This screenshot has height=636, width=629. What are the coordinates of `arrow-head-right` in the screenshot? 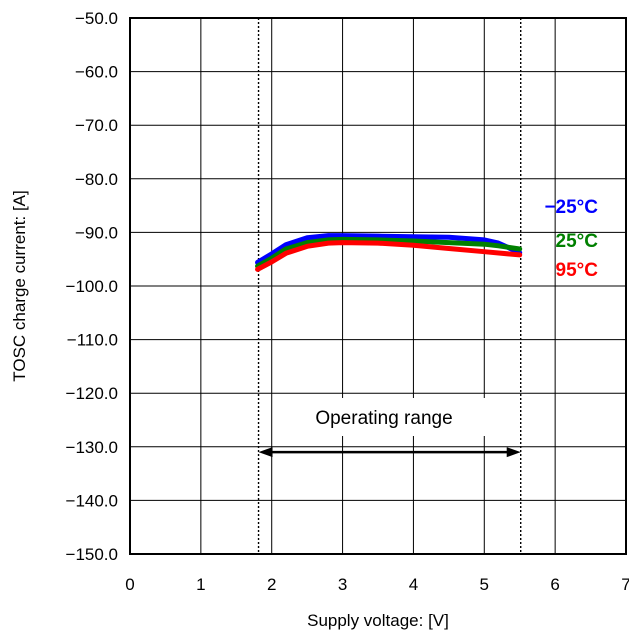 It's located at (513, 452).